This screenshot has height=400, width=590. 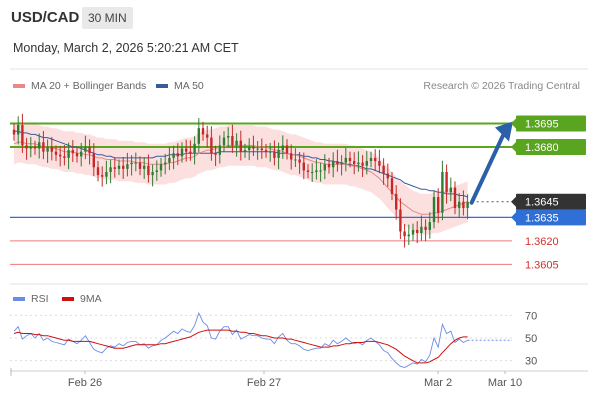 What do you see at coordinates (505, 383) in the screenshot?
I see `x-tick-label: Mar 10` at bounding box center [505, 383].